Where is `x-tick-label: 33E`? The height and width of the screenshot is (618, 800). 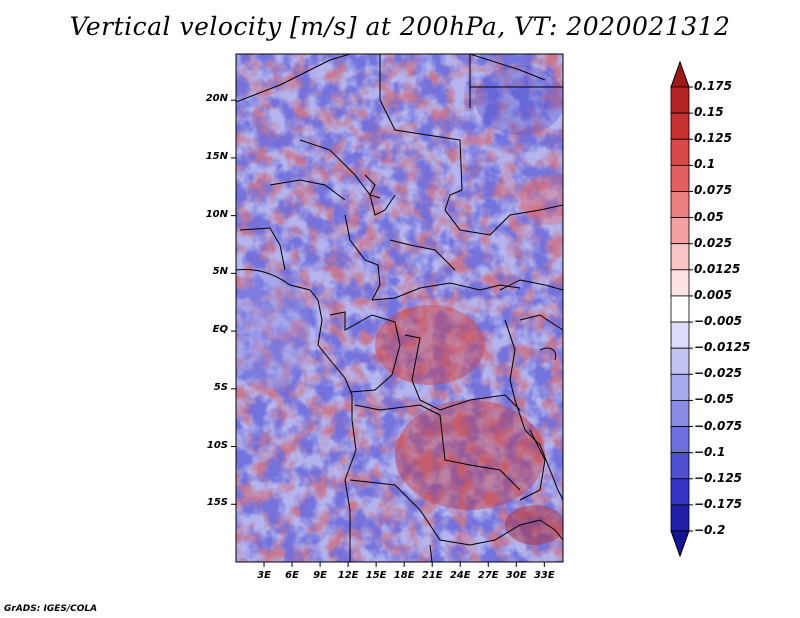
x-tick-label: 33E is located at coordinates (544, 575).